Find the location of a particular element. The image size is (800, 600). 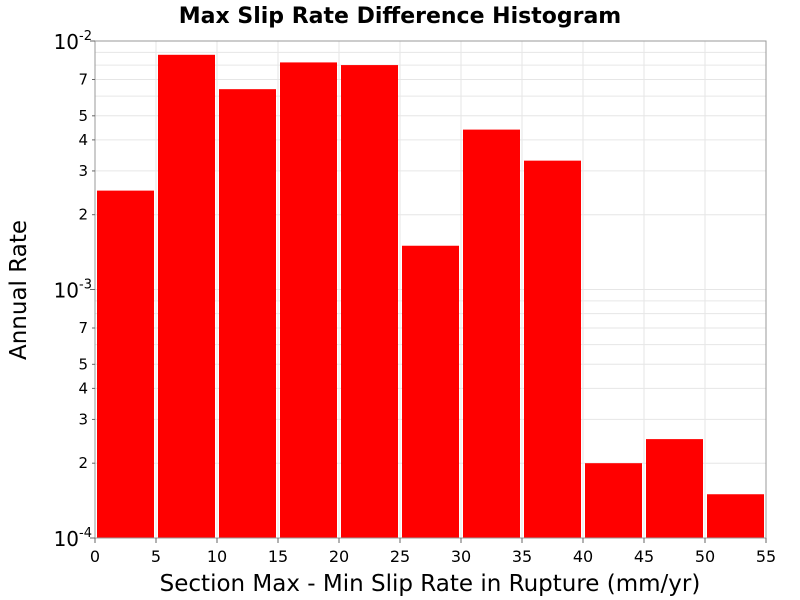

y-major-tick-label: 10⁻² is located at coordinates (73, 41).